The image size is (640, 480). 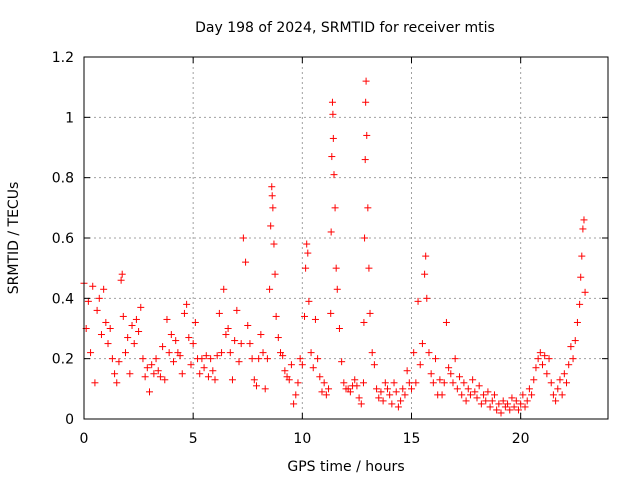 What do you see at coordinates (521, 439) in the screenshot?
I see `x-tick-label: 20` at bounding box center [521, 439].